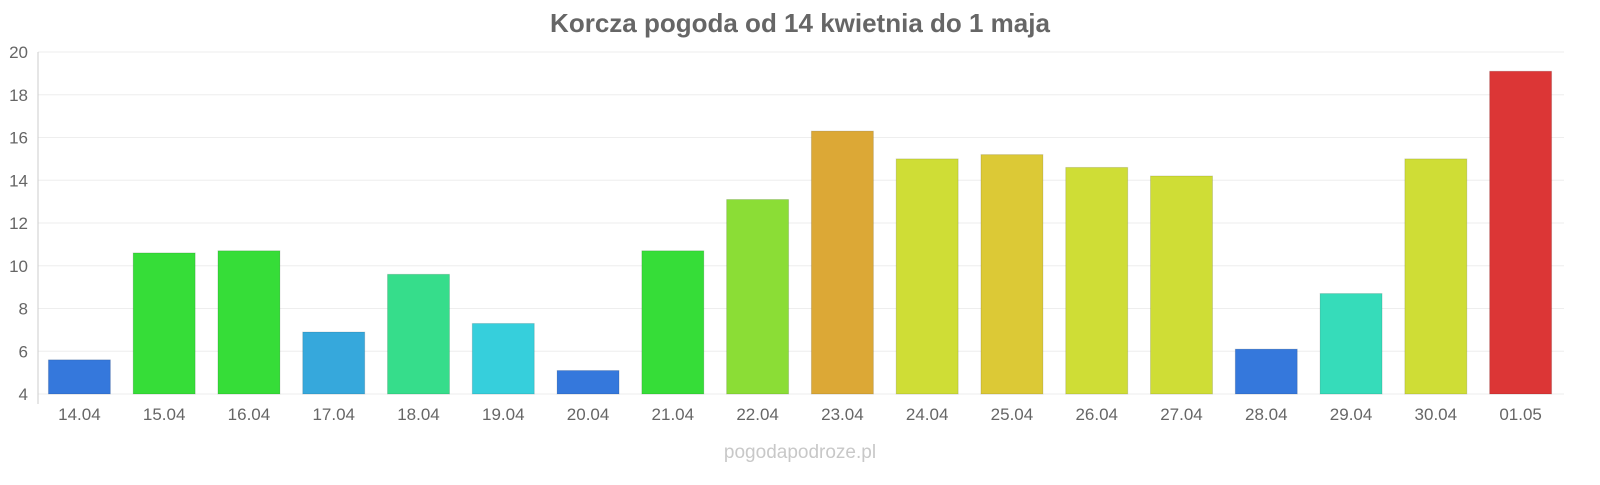 The height and width of the screenshot is (485, 1600). What do you see at coordinates (1351, 344) in the screenshot?
I see `bar-29.04` at bounding box center [1351, 344].